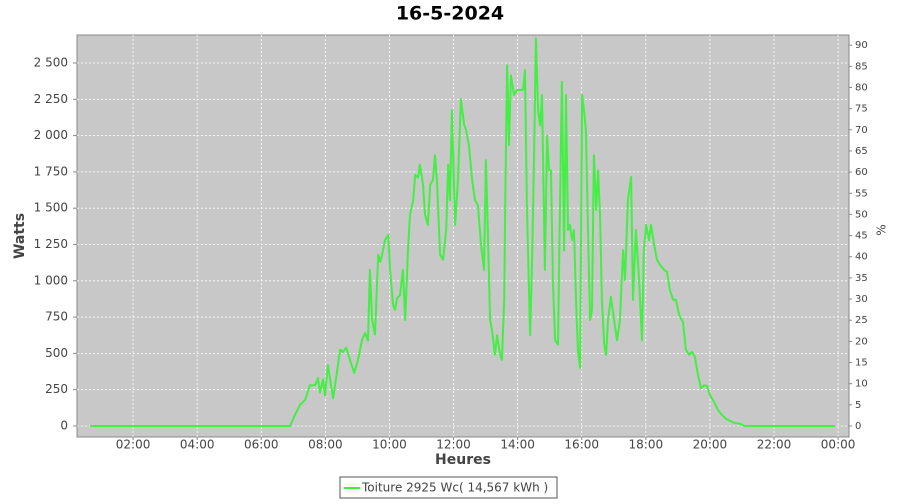  What do you see at coordinates (20, 236) in the screenshot?
I see `y-axis-label: Watts` at bounding box center [20, 236].